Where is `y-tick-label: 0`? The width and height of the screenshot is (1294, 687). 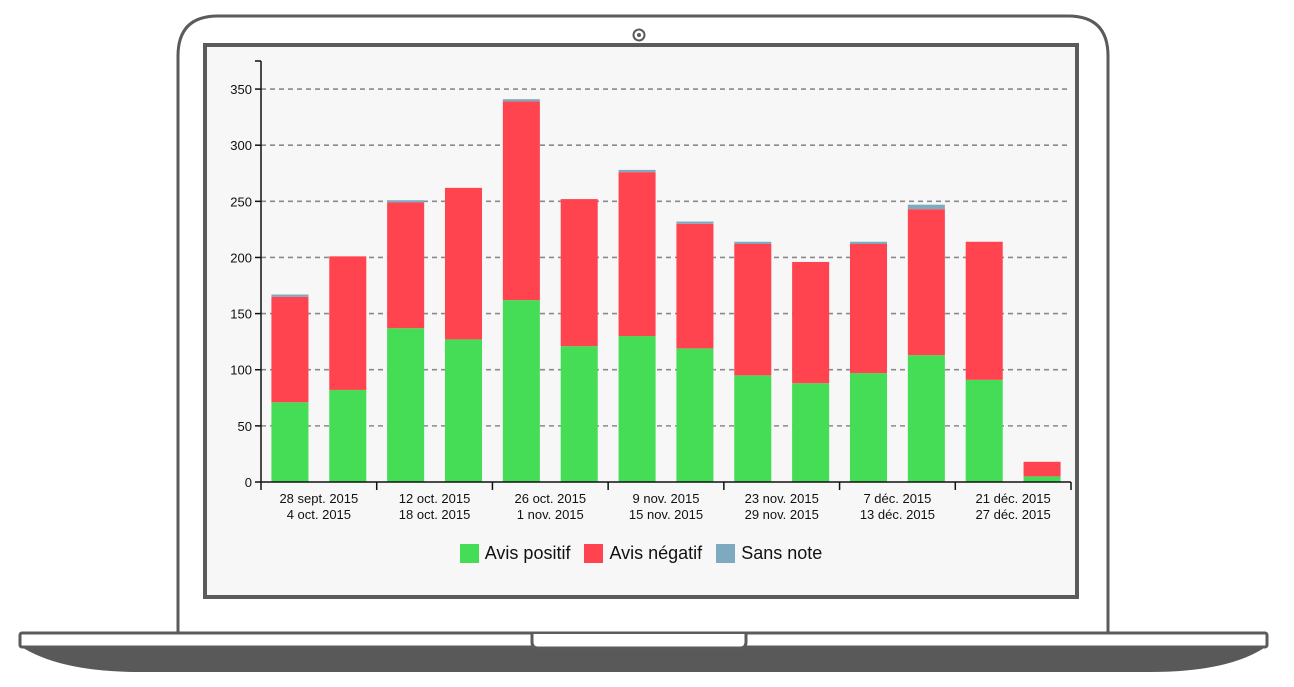 y-tick-label: 0 is located at coordinates (248, 482).